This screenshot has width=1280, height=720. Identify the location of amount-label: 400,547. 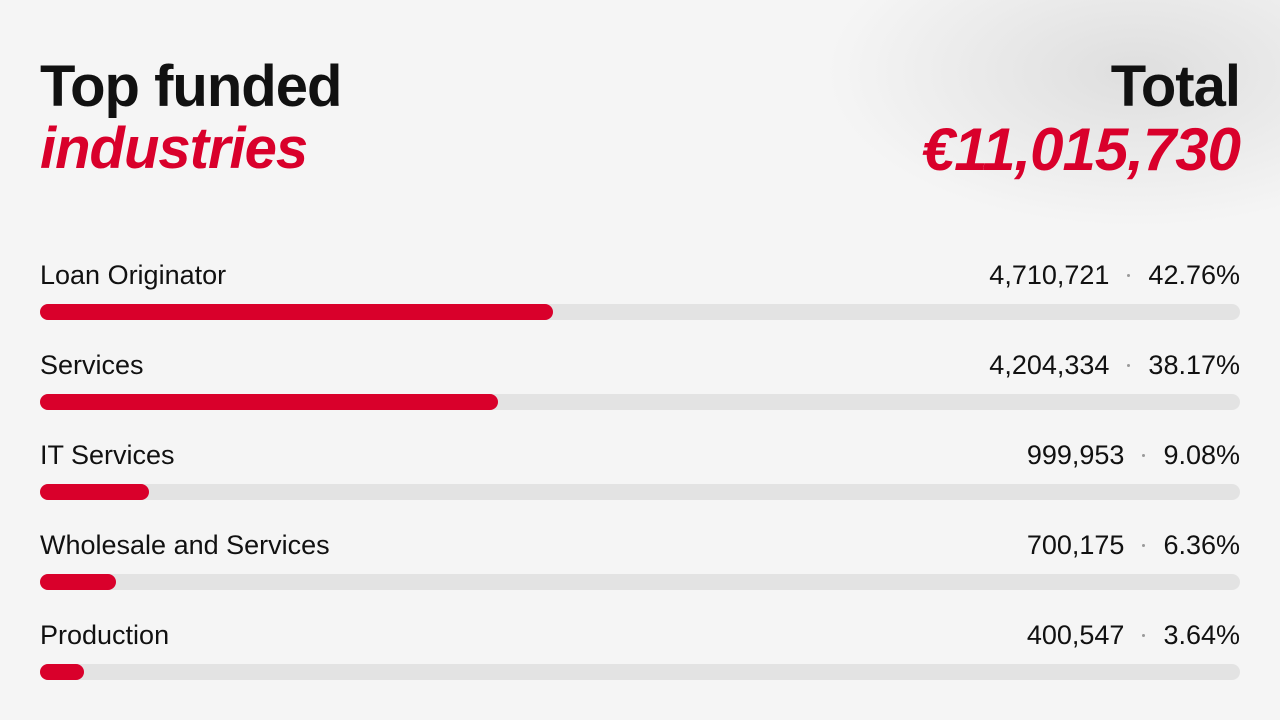
(1075, 635).